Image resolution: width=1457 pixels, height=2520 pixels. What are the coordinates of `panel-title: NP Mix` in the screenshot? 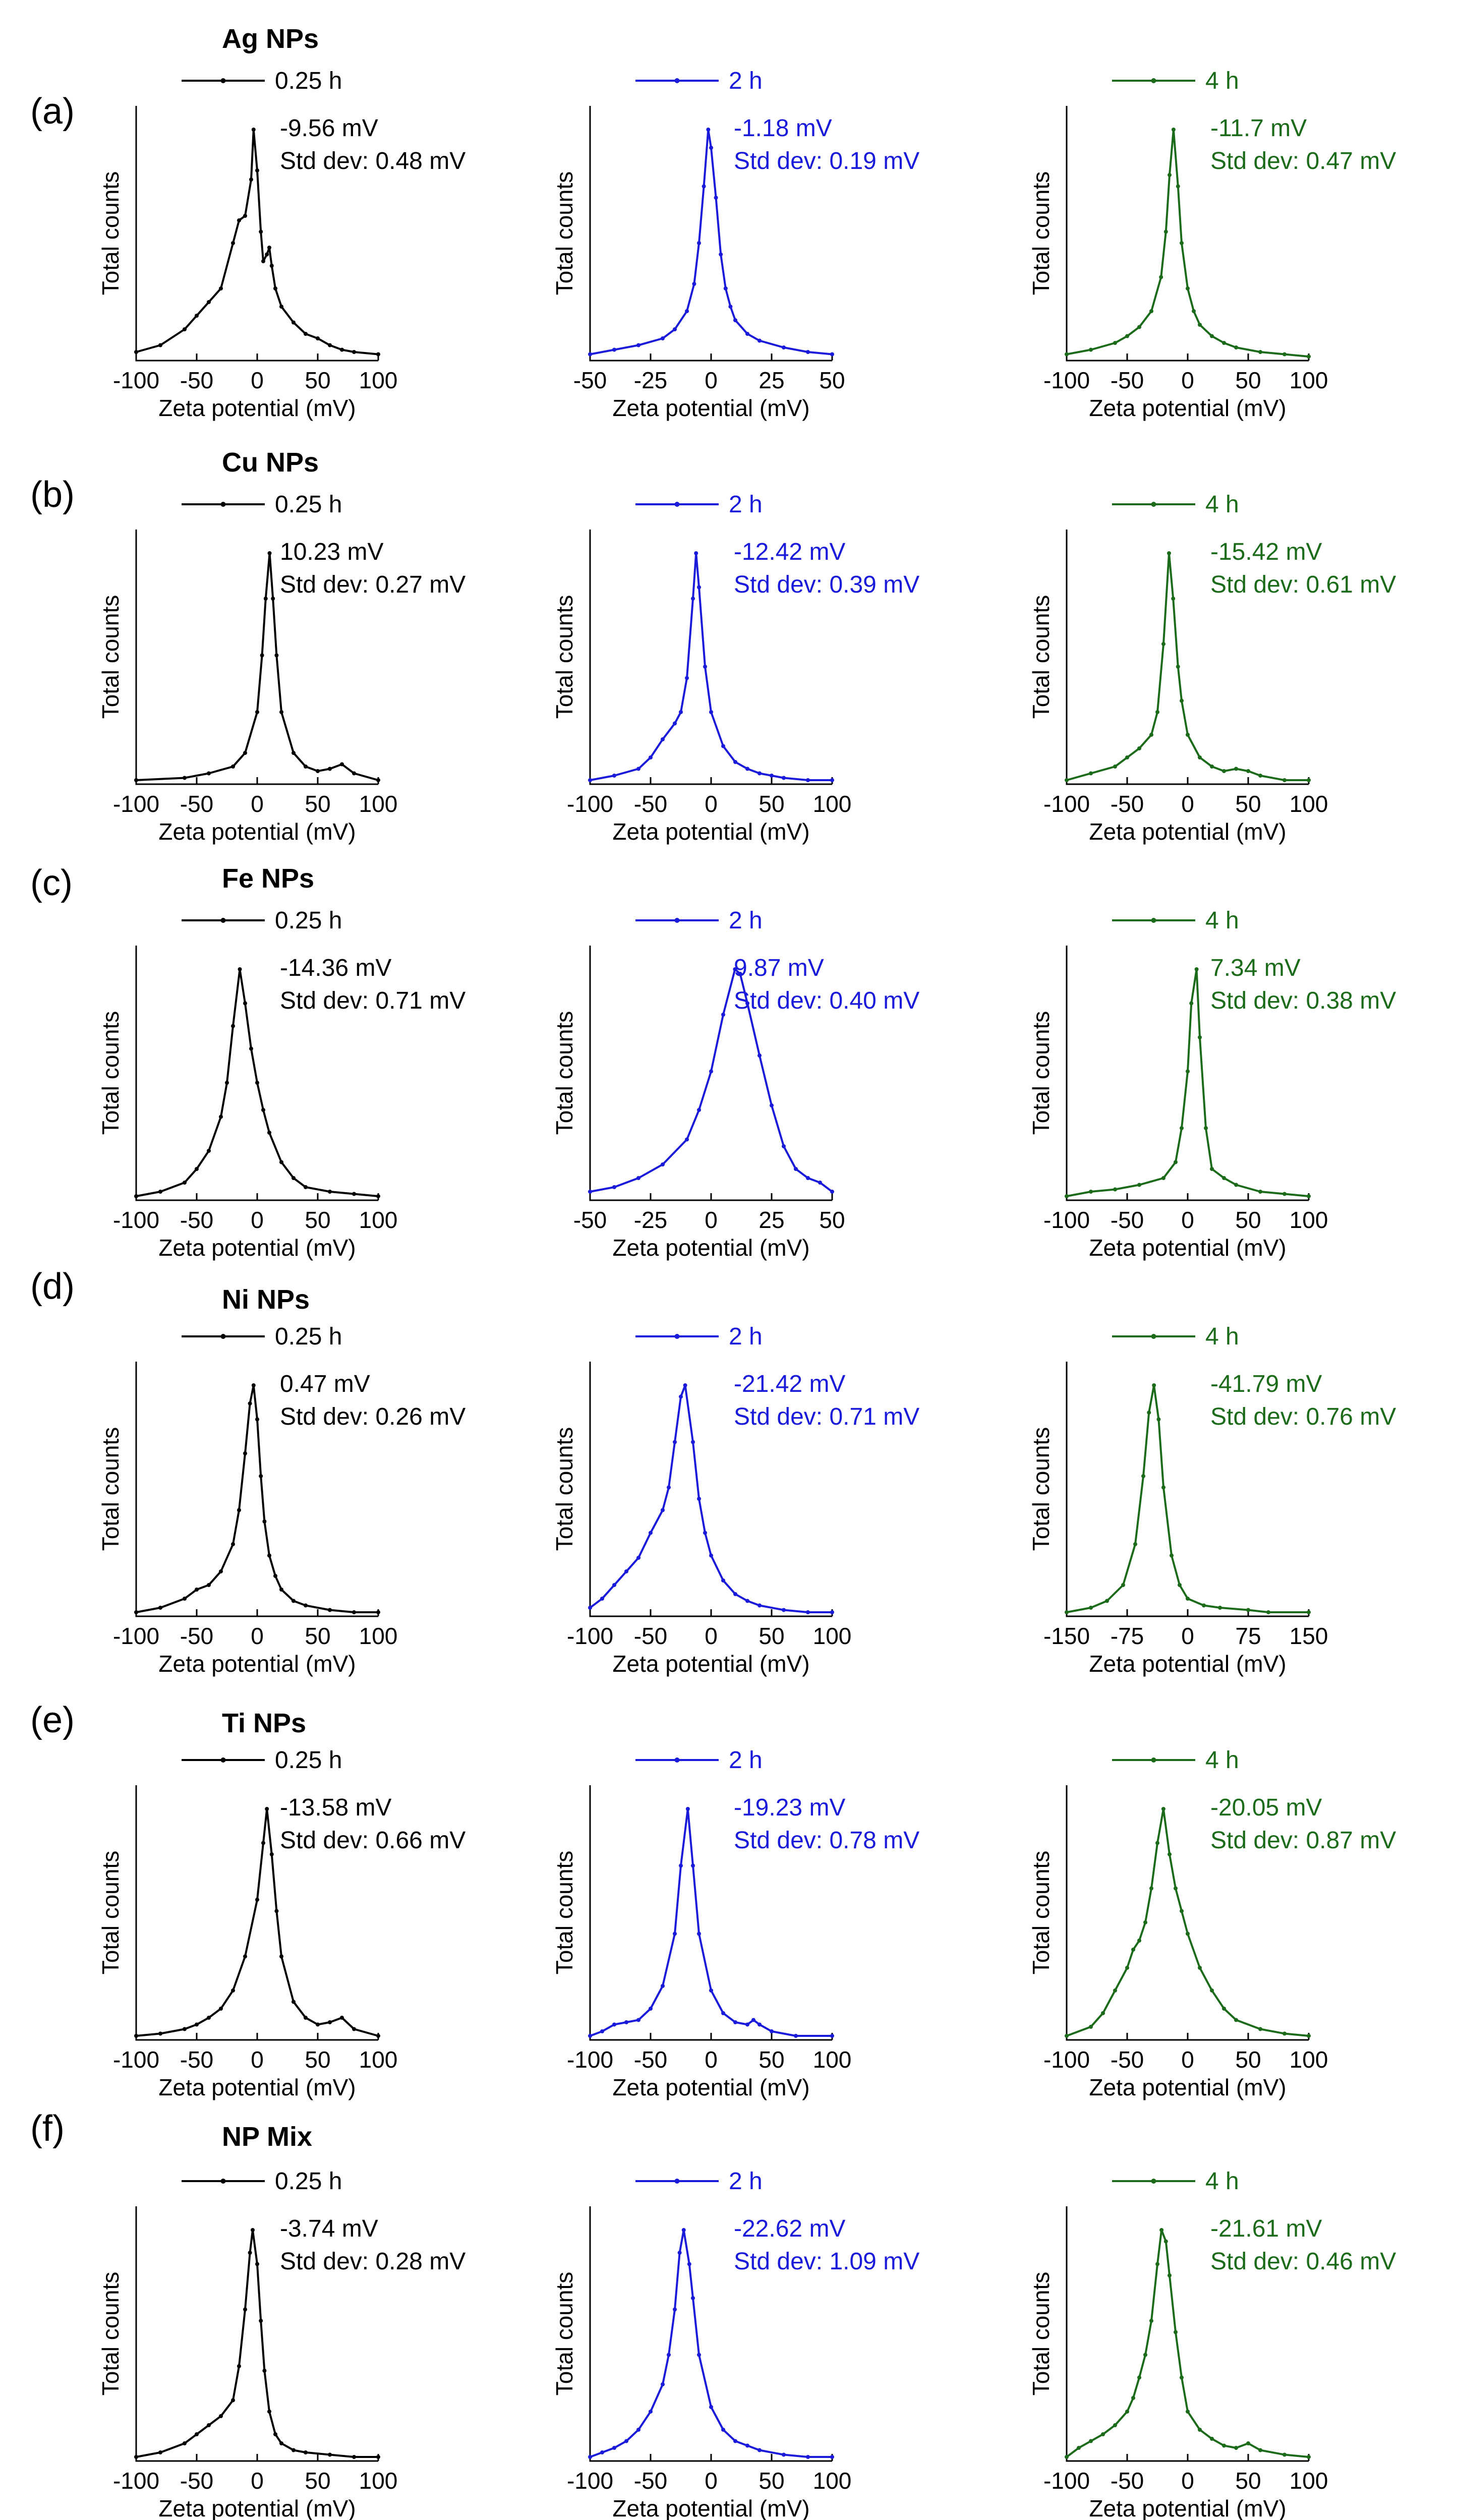 It's located at (267, 2137).